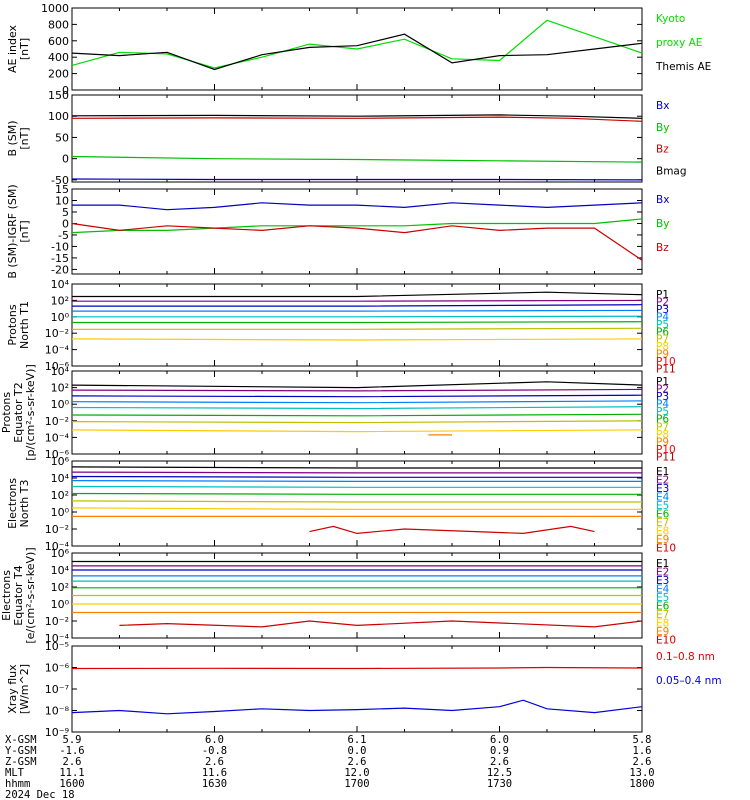 Image resolution: width=750 pixels, height=800 pixels. What do you see at coordinates (17, 784) in the screenshot?
I see `x-axis-row-label: hhmm` at bounding box center [17, 784].